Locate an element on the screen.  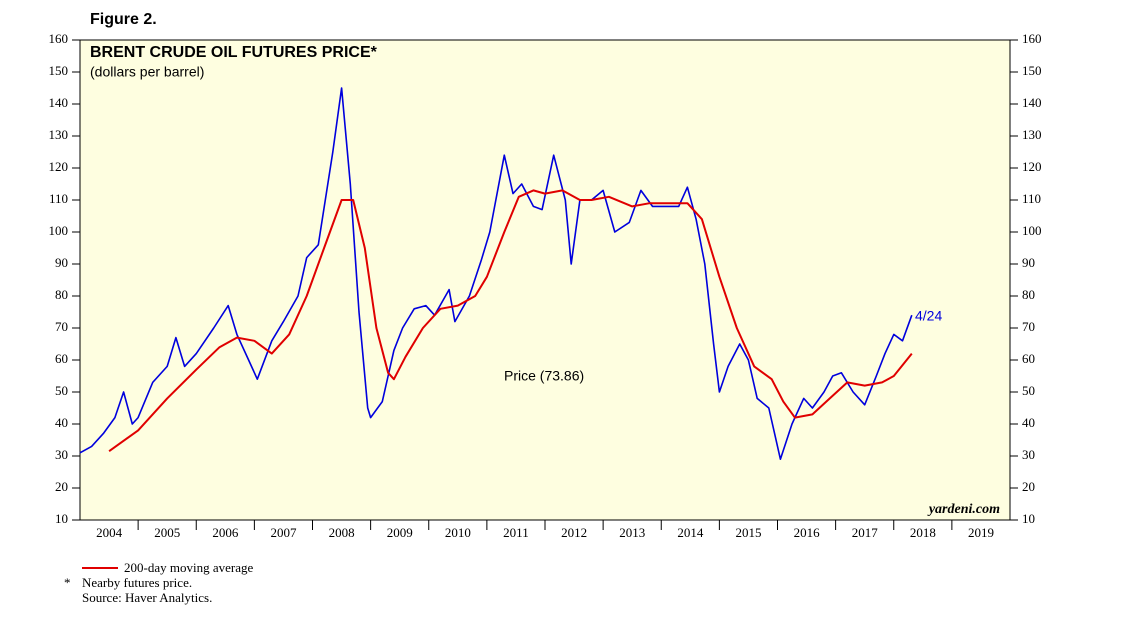
footnote-star: * is located at coordinates (67, 582).